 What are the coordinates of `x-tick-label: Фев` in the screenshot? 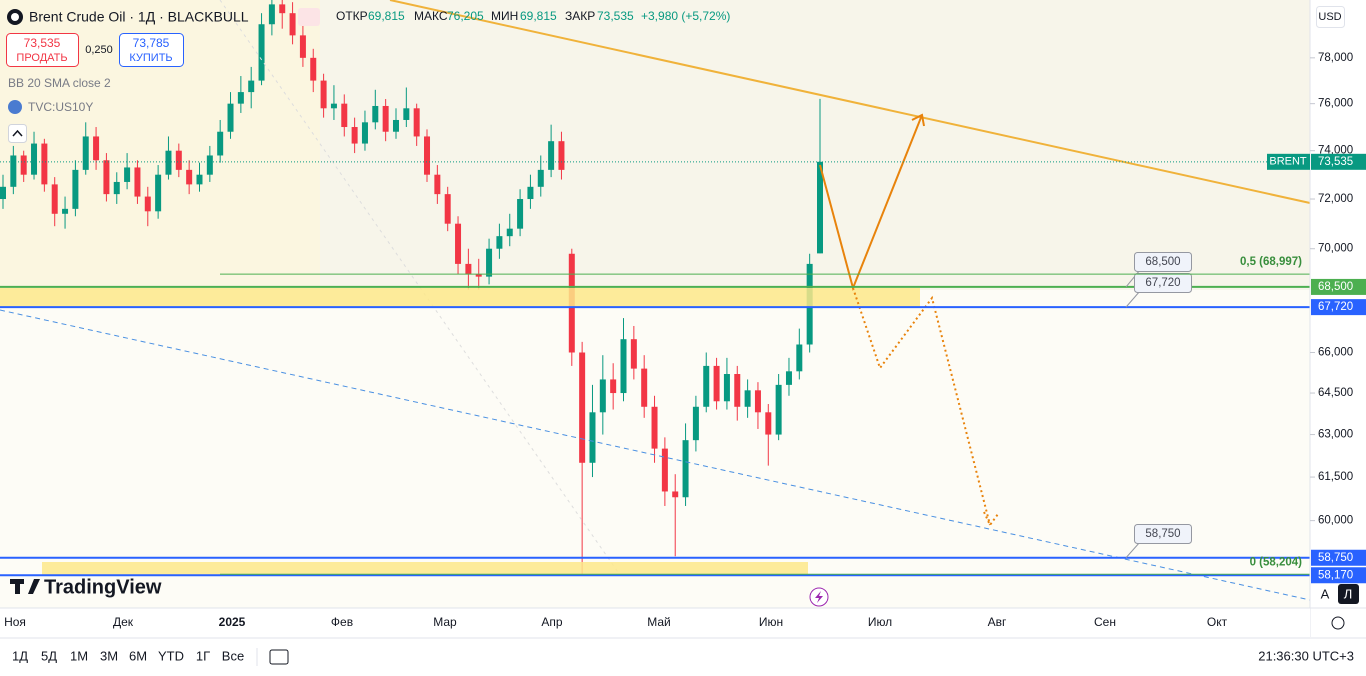 It's located at (342, 622).